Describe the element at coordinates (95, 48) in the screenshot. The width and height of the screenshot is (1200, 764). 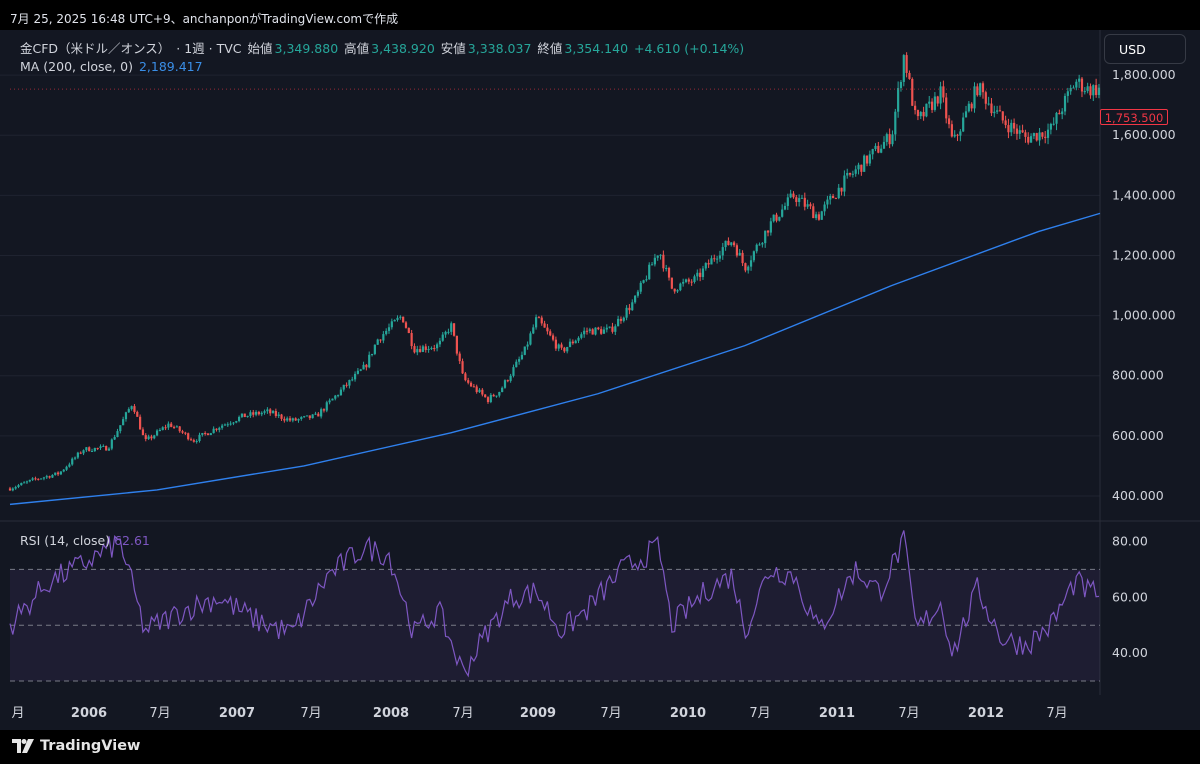
I see `symbol-name: 金CFD（米ドル／オンス）` at that location.